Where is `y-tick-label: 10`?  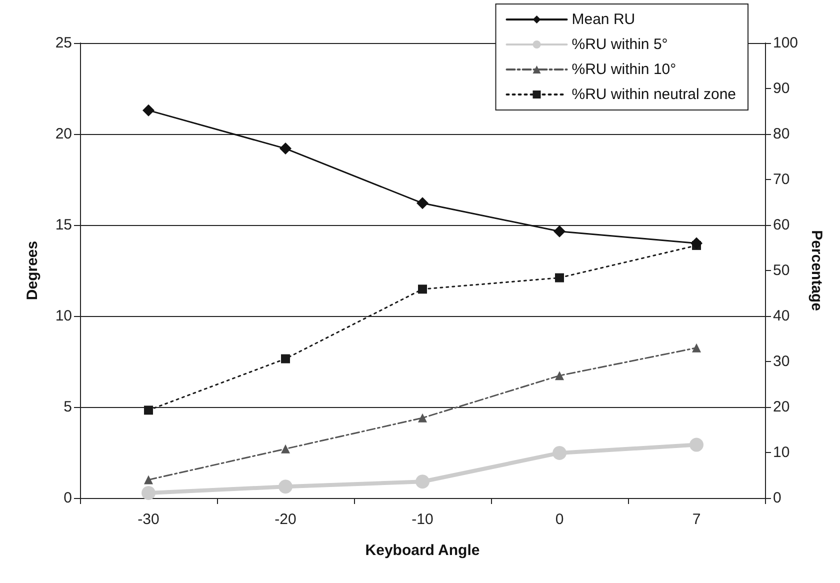 y-tick-label: 10 is located at coordinates (63, 316).